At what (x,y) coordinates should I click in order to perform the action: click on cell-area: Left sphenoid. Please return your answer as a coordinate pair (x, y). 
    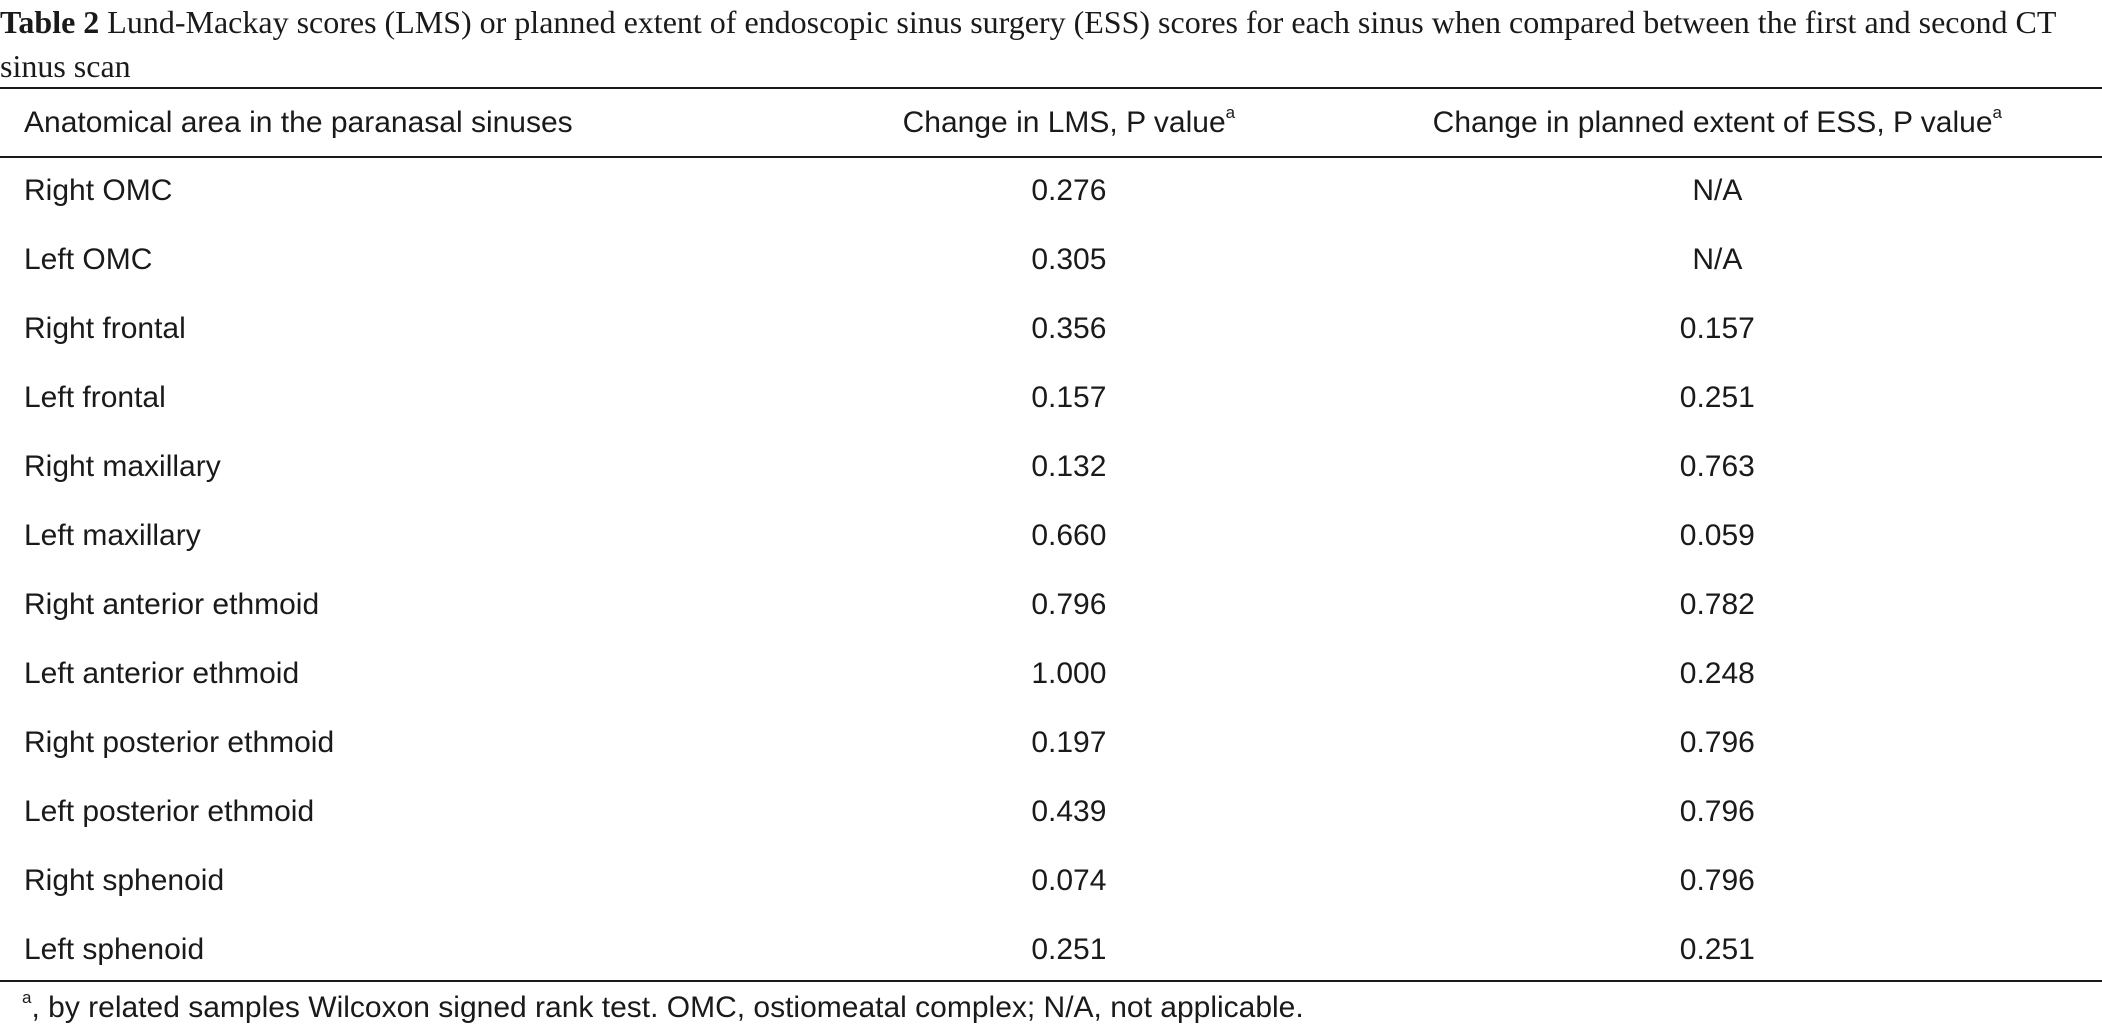
    Looking at the image, I should click on (114, 949).